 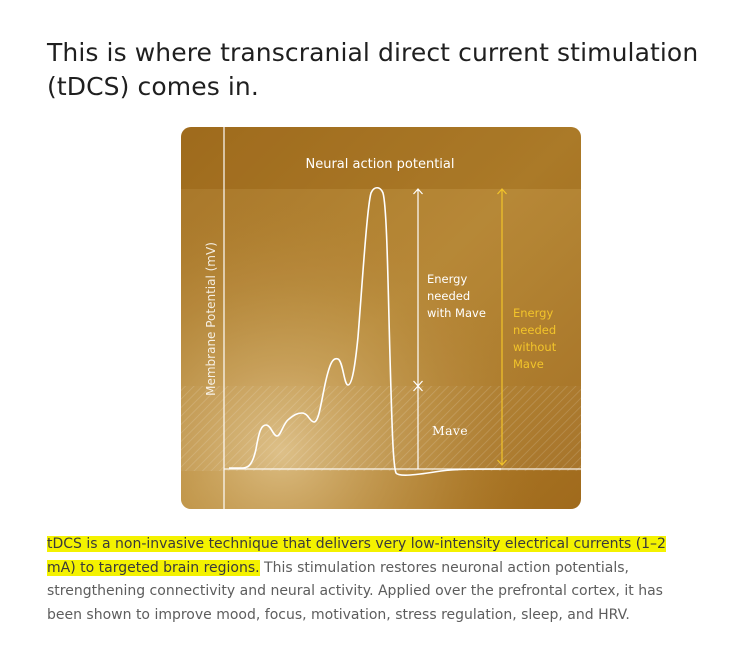 I want to click on mave-logo: Mave, so click(x=450, y=430).